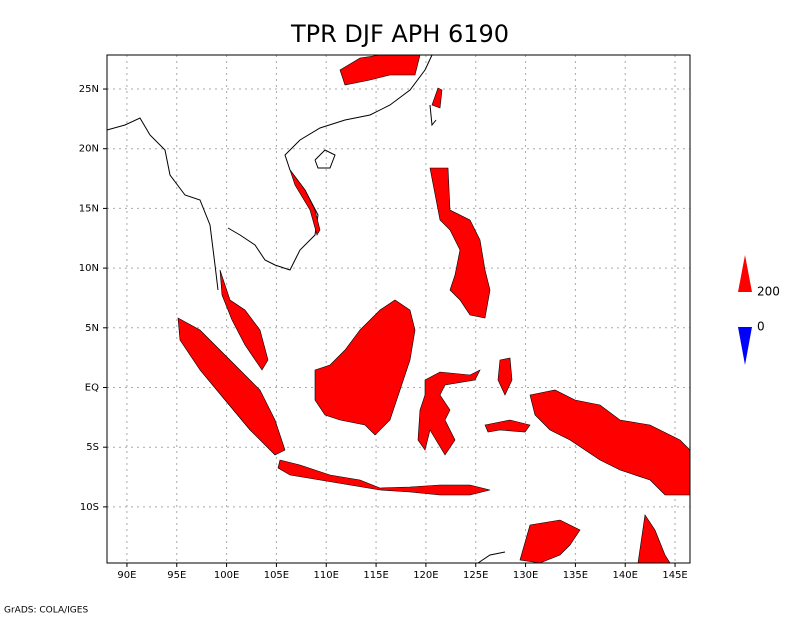 This screenshot has width=800, height=618. What do you see at coordinates (399, 34) in the screenshot?
I see `map-title: TPR DJF APH 6190` at bounding box center [399, 34].